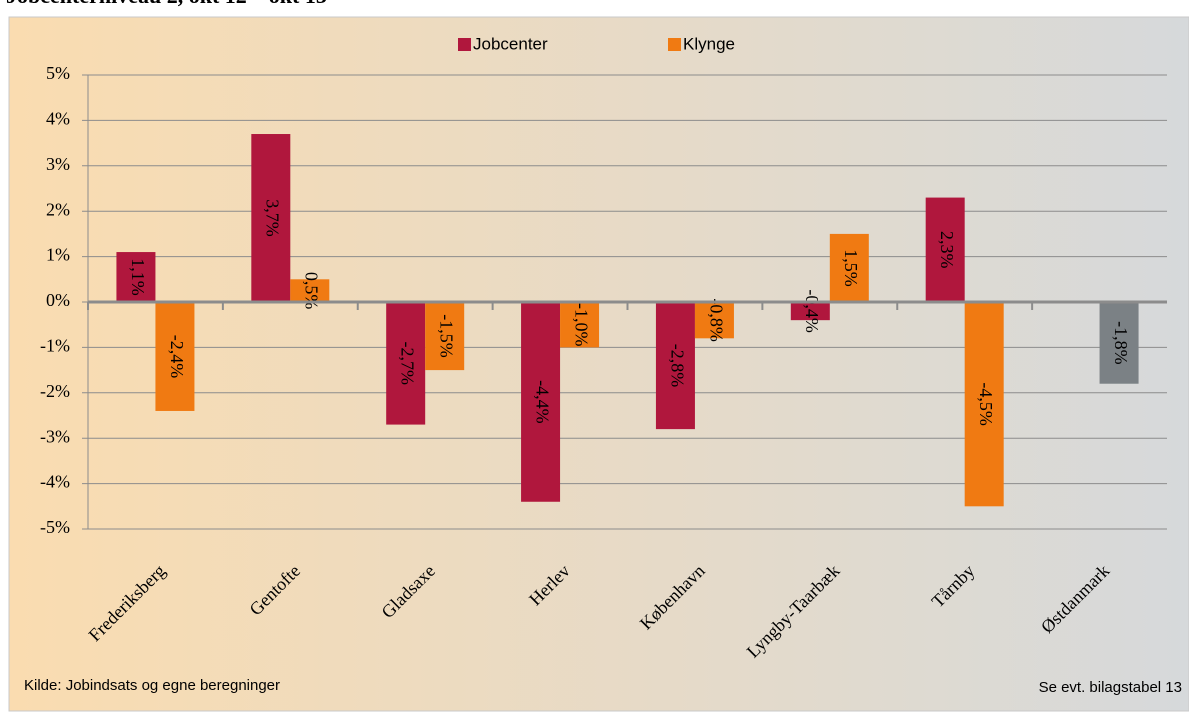 This screenshot has height=713, width=1189. What do you see at coordinates (709, 43) in the screenshot?
I see `legend-label: Klynge` at bounding box center [709, 43].